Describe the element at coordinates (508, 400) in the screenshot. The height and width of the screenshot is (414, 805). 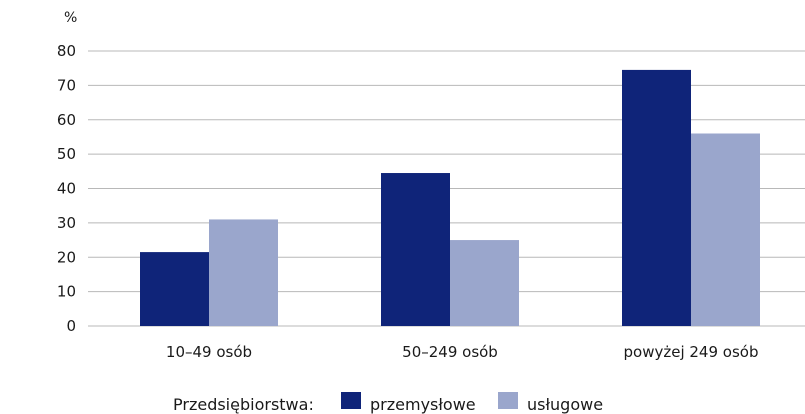
I see `legend-swatch-uslugowe` at that location.